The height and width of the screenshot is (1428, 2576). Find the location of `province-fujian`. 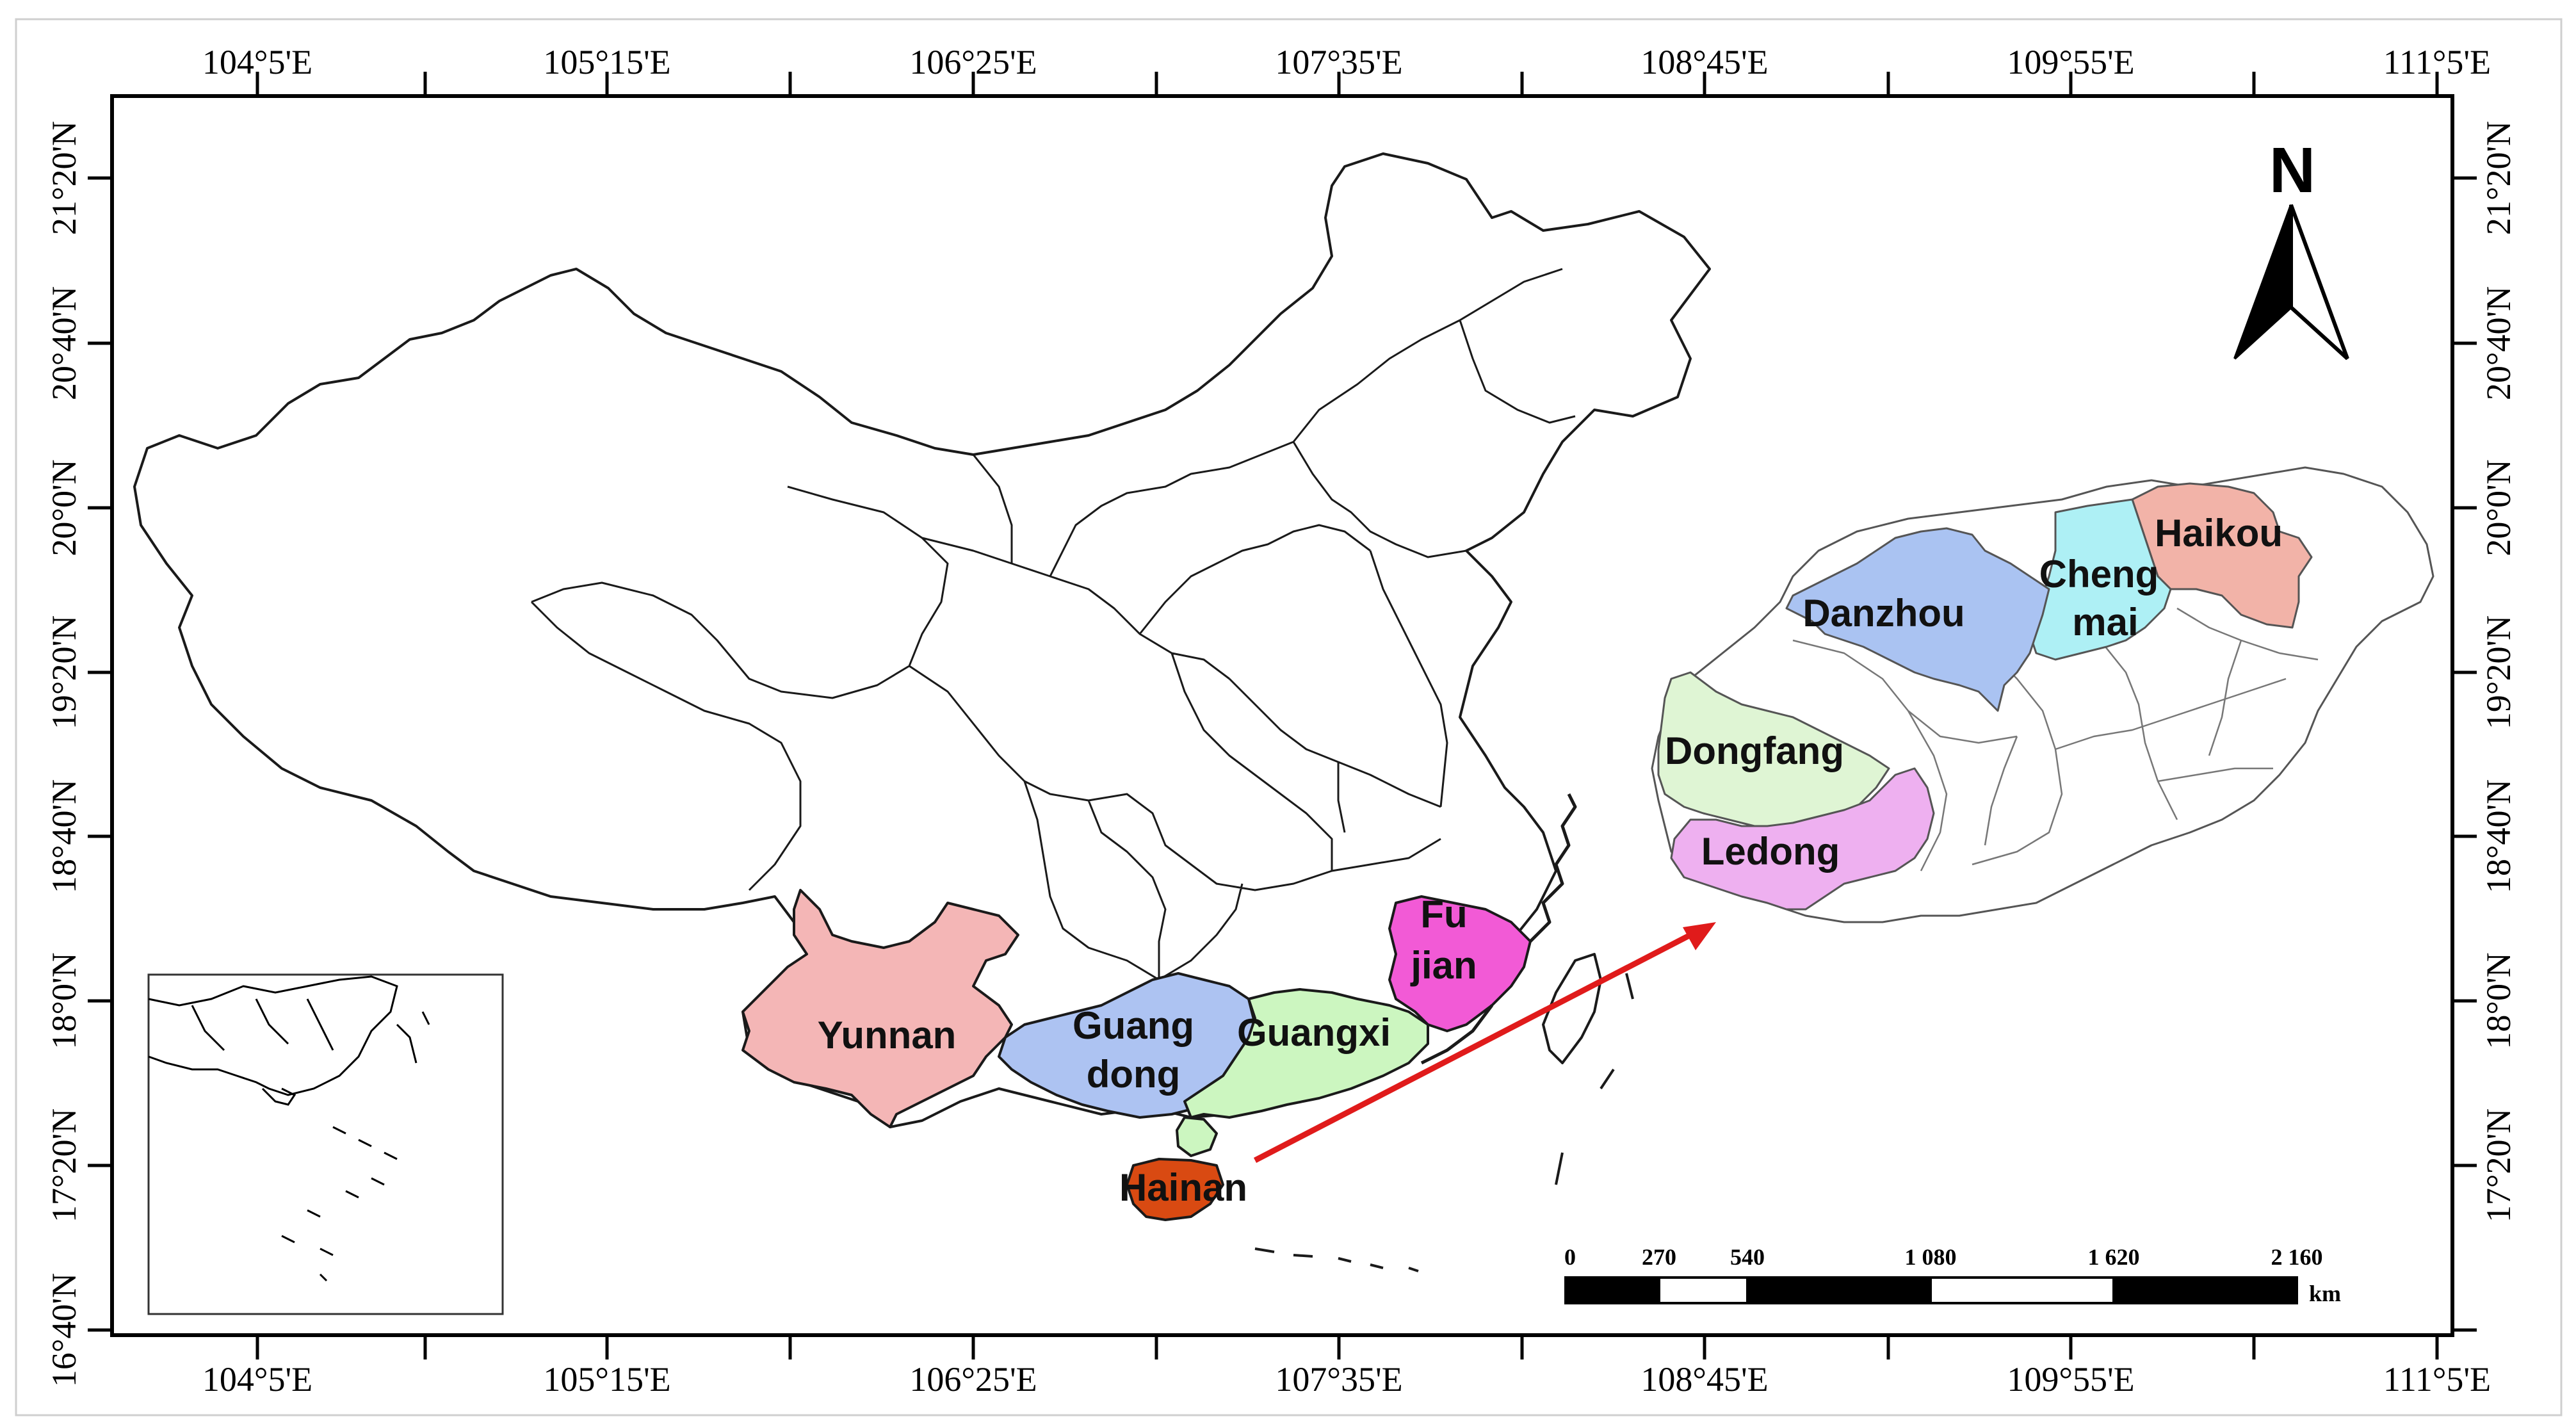

province-fujian is located at coordinates (1460, 963).